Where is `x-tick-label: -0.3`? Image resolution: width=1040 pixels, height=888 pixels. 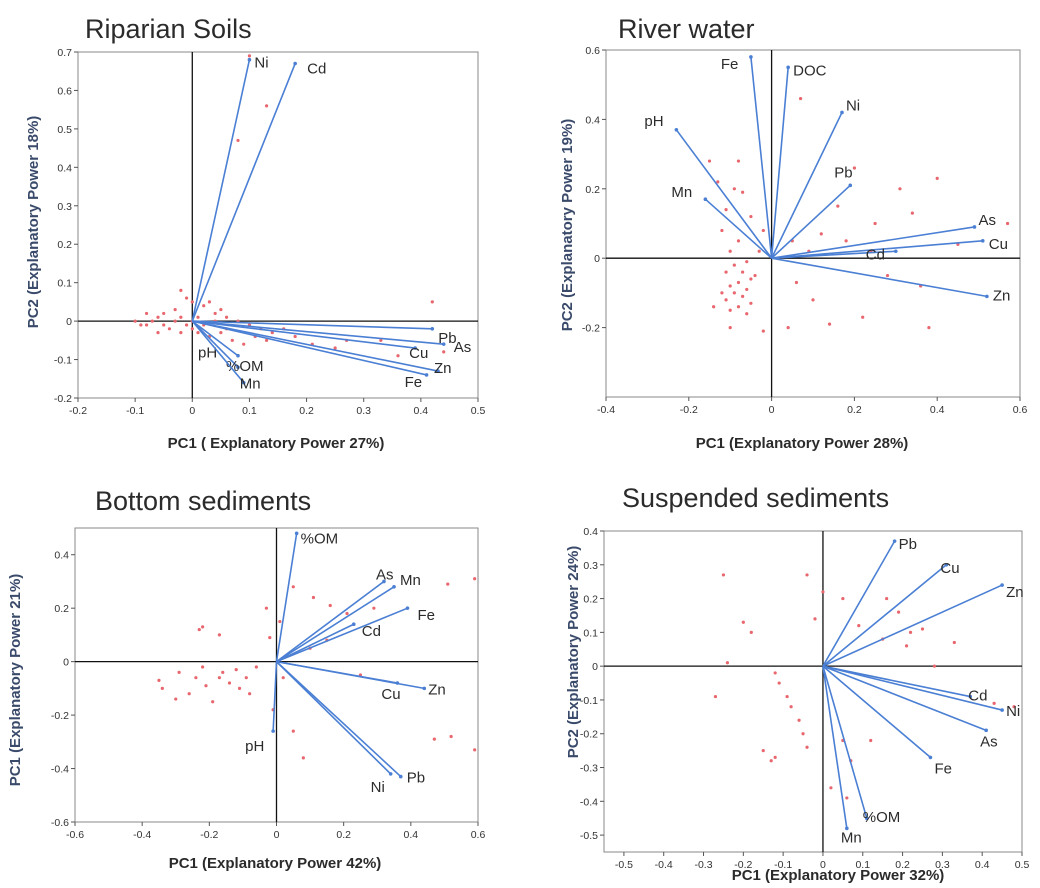 x-tick-label: -0.3 is located at coordinates (703, 865).